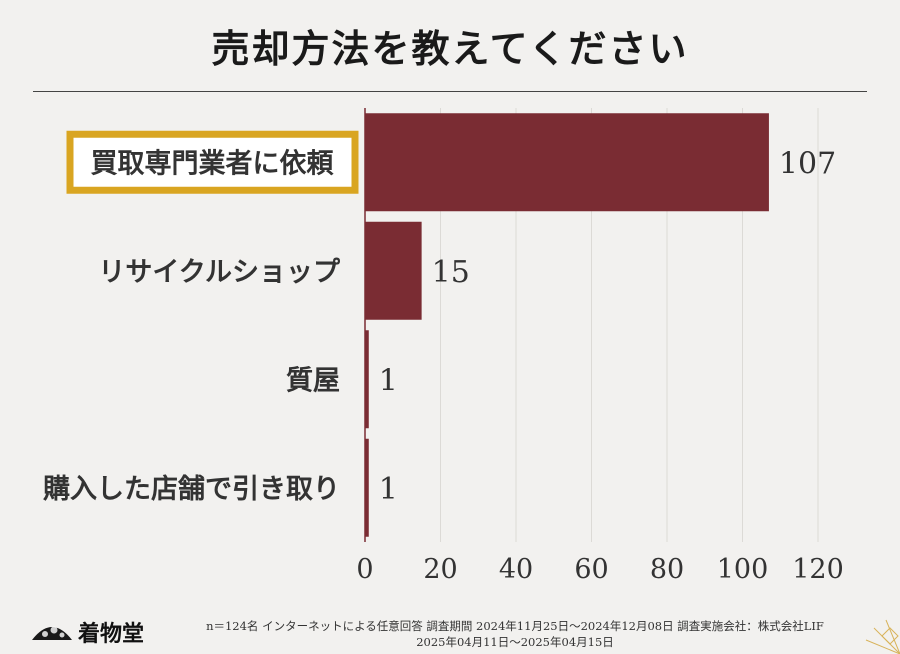  I want to click on title-divider, so click(450, 91).